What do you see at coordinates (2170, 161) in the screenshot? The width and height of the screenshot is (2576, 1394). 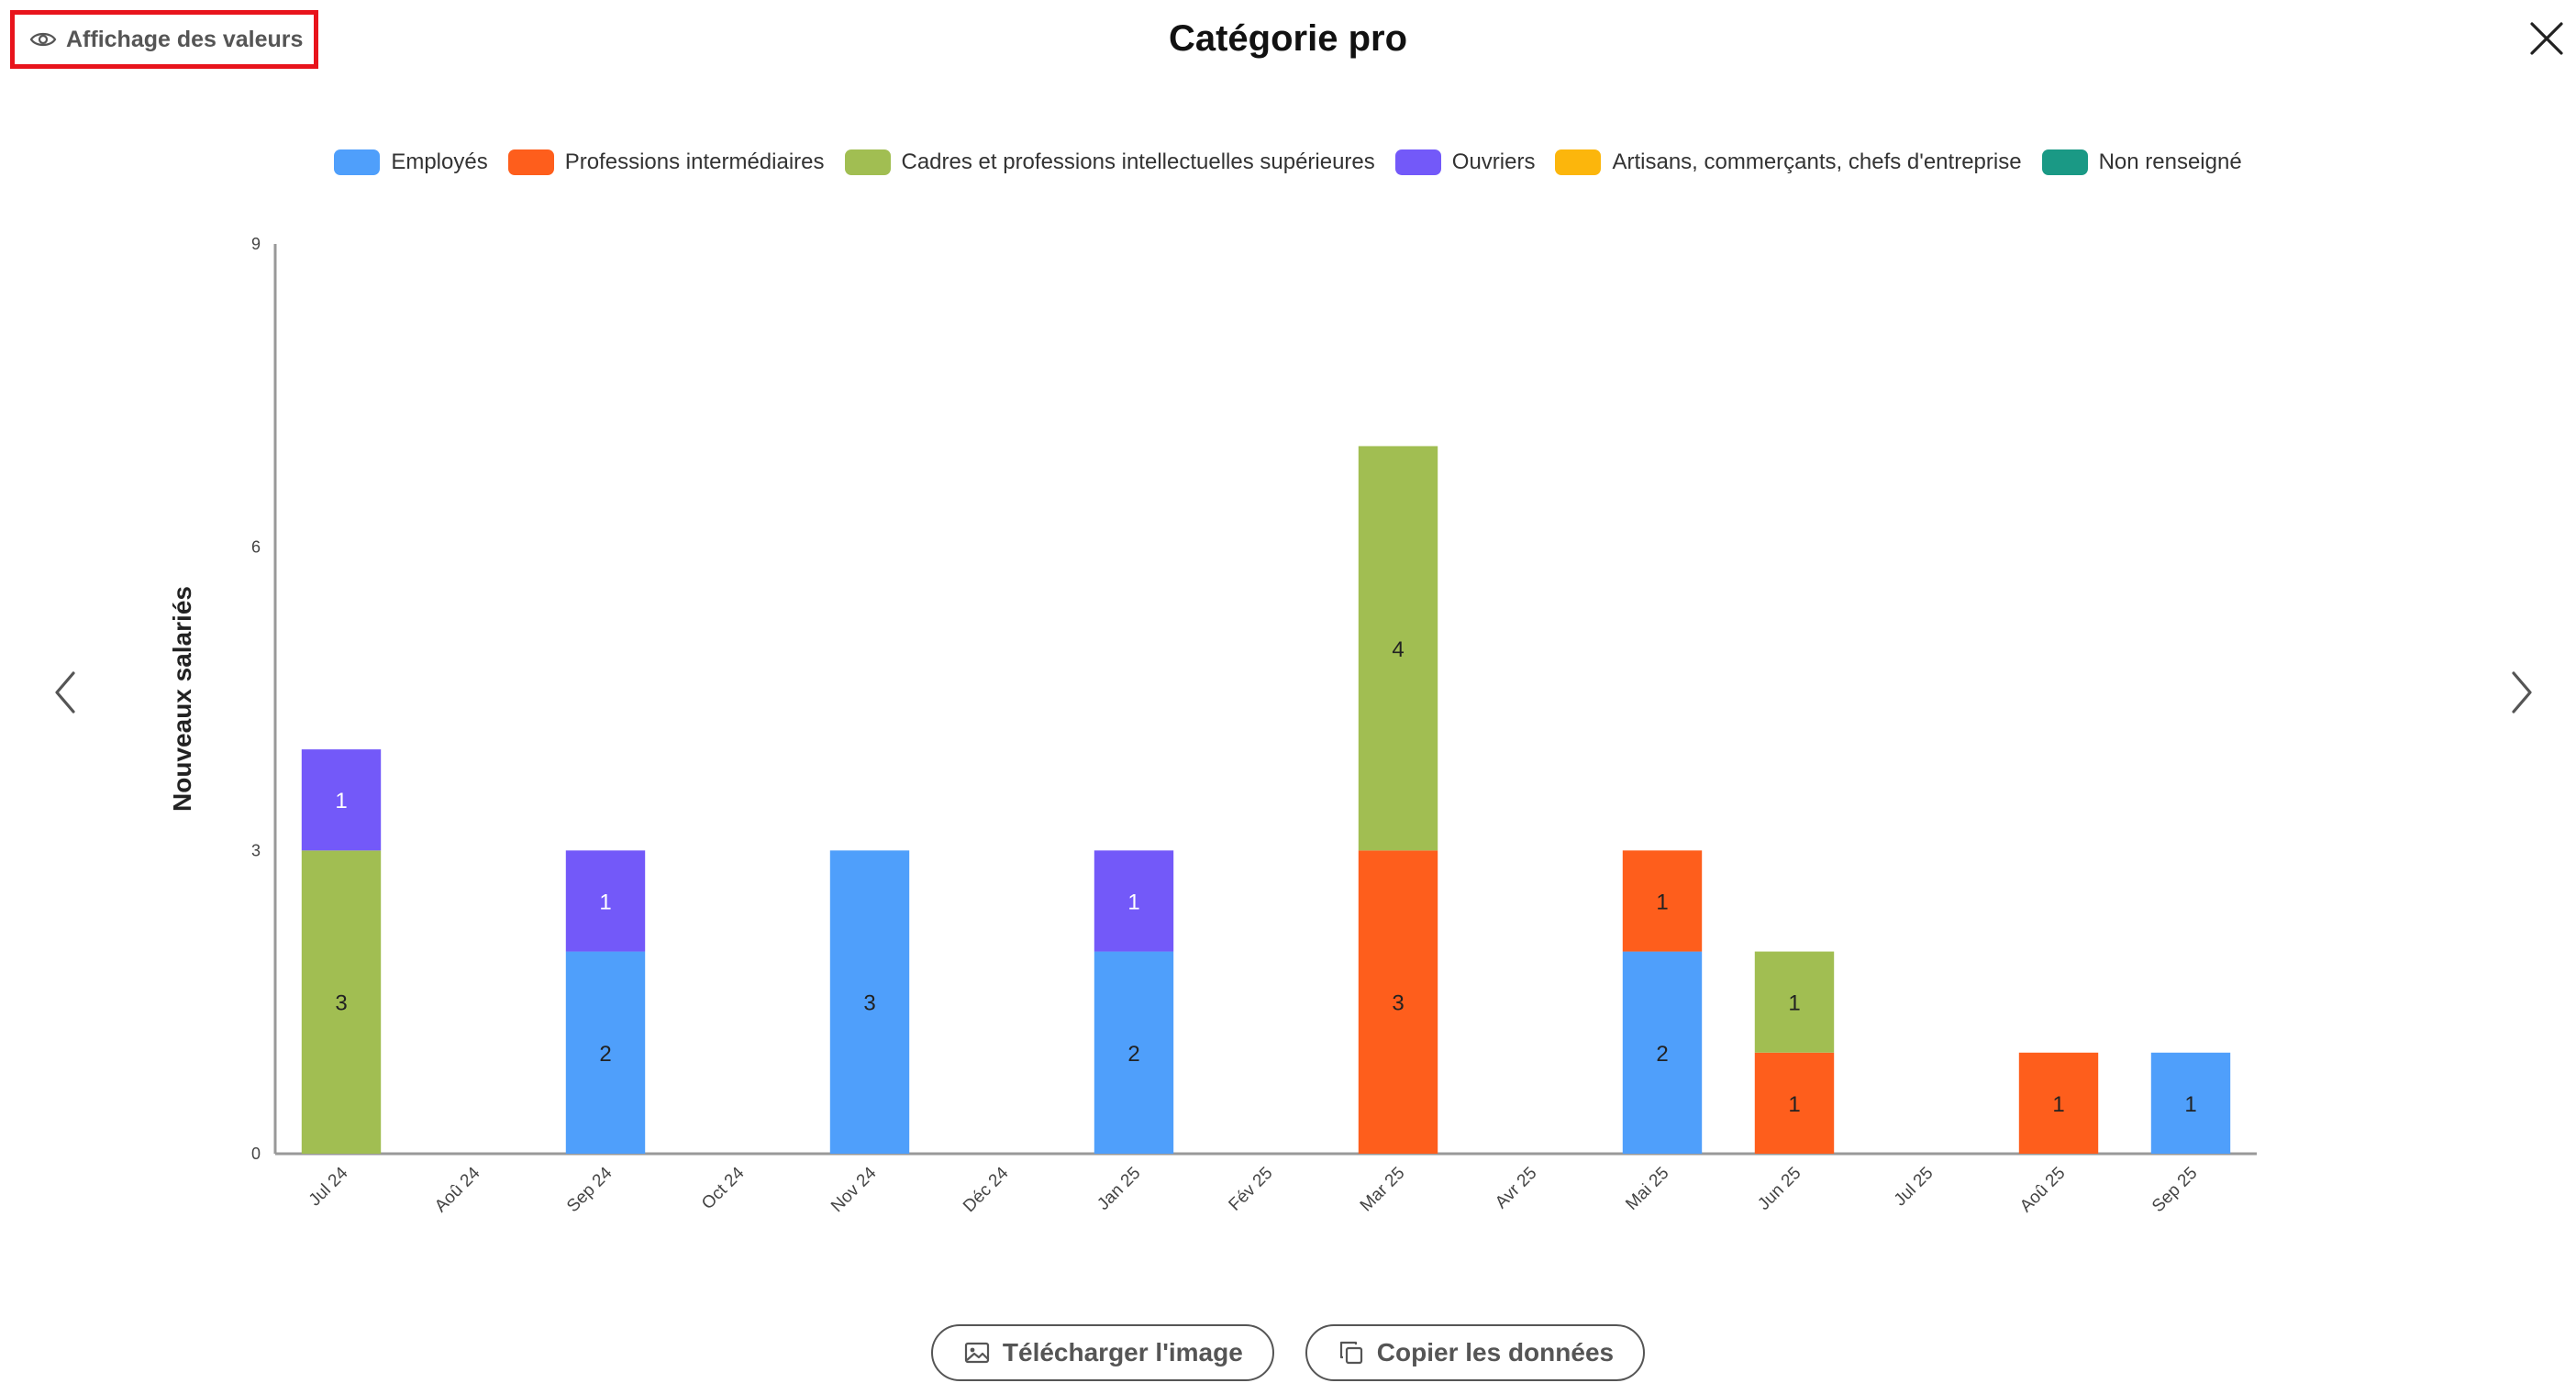 I see `legend-label: Non renseigné` at bounding box center [2170, 161].